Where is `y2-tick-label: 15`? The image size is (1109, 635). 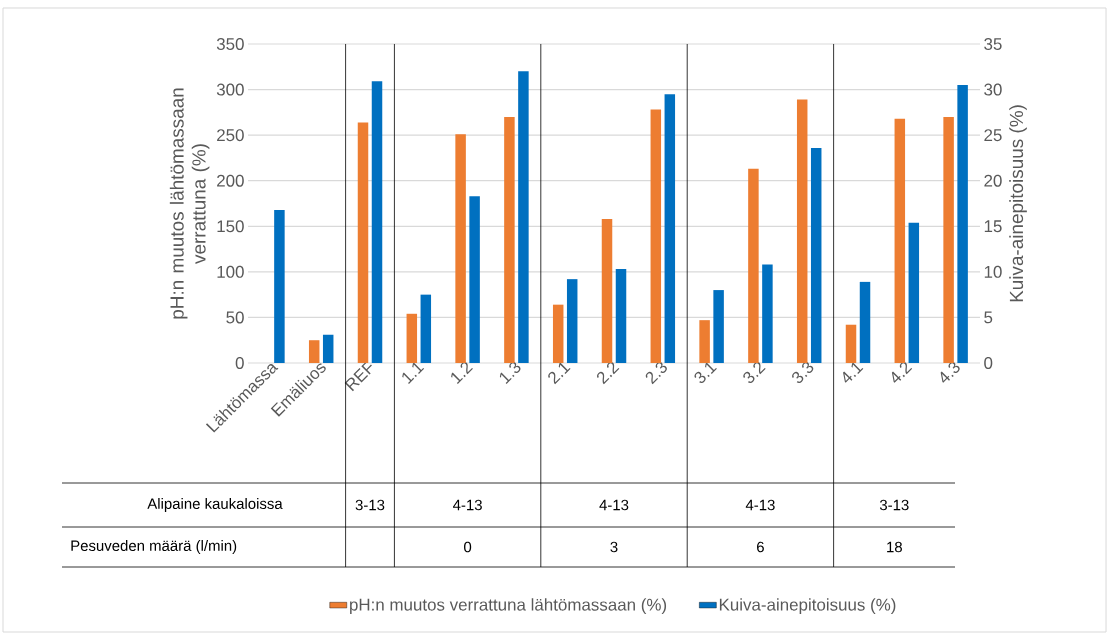 y2-tick-label: 15 is located at coordinates (993, 226).